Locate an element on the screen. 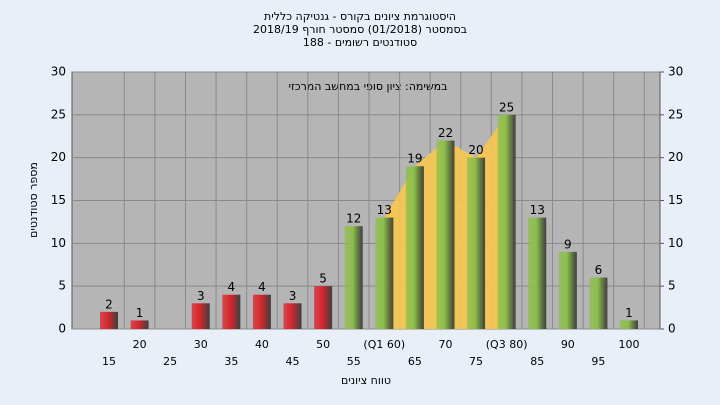 The image size is (720, 405). value-label: 12 is located at coordinates (353, 219).